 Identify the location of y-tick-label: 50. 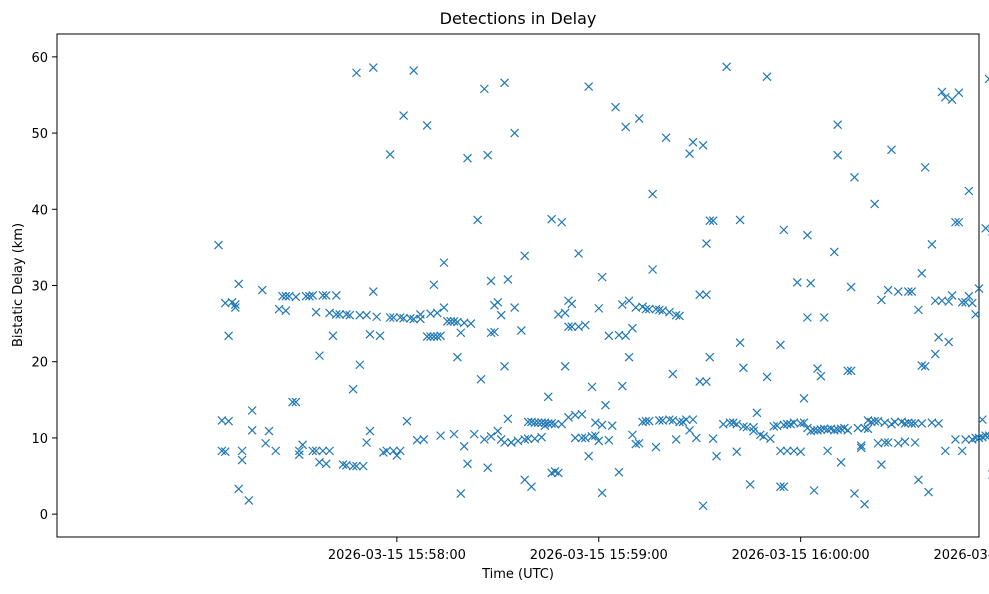
(39, 134).